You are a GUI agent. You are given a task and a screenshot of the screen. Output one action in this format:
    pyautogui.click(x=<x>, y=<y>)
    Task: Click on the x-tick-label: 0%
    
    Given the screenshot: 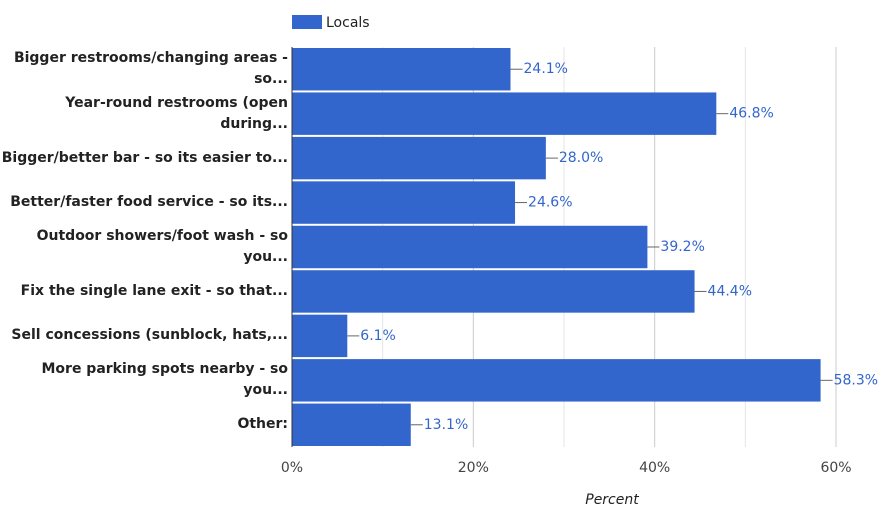 What is the action you would take?
    pyautogui.click(x=292, y=468)
    